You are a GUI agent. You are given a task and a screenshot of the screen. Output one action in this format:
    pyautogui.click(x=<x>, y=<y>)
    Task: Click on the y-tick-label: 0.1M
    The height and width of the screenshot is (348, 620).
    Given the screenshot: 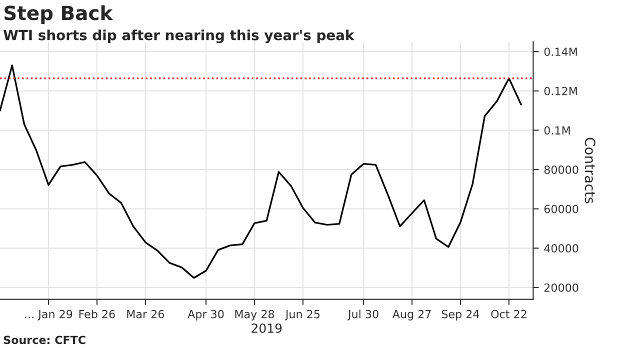 What is the action you would take?
    pyautogui.click(x=557, y=130)
    